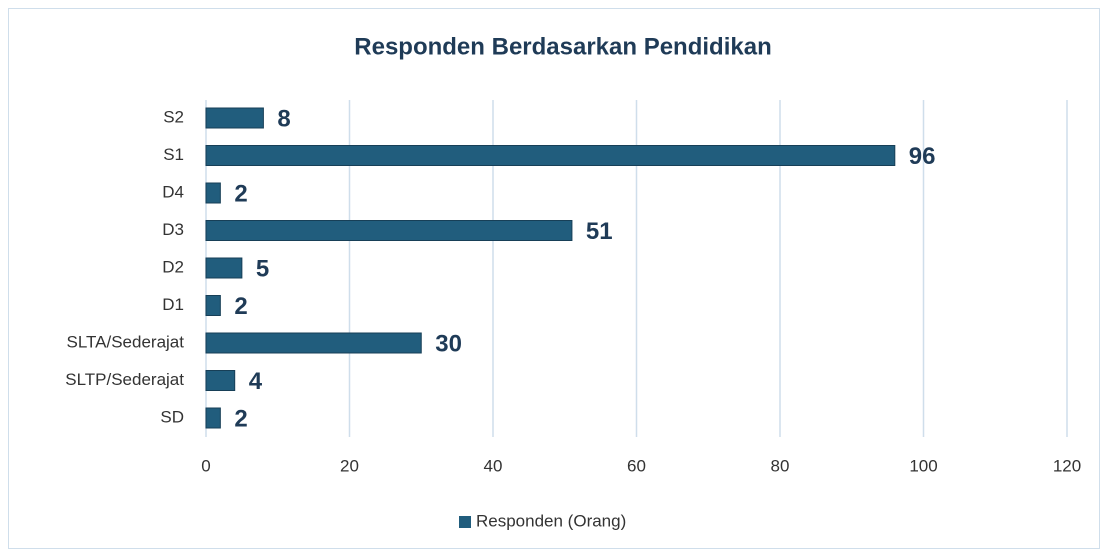 This screenshot has height=553, width=1108. Describe the element at coordinates (205, 465) in the screenshot. I see `x-tick-label: 0` at that location.